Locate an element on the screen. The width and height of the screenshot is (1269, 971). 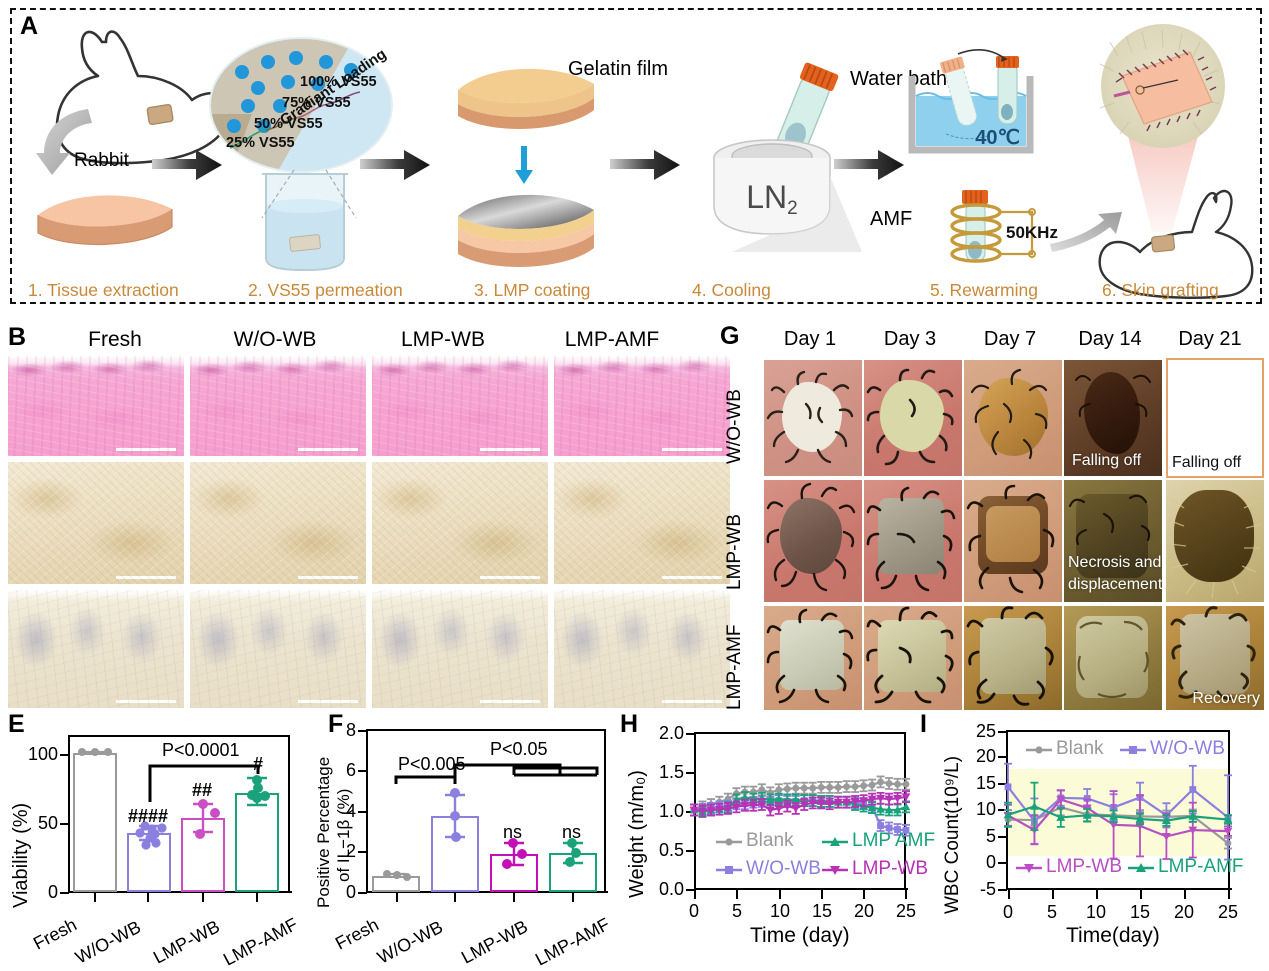
panel-f-sig-lmpamf: ns is located at coordinates (572, 832).